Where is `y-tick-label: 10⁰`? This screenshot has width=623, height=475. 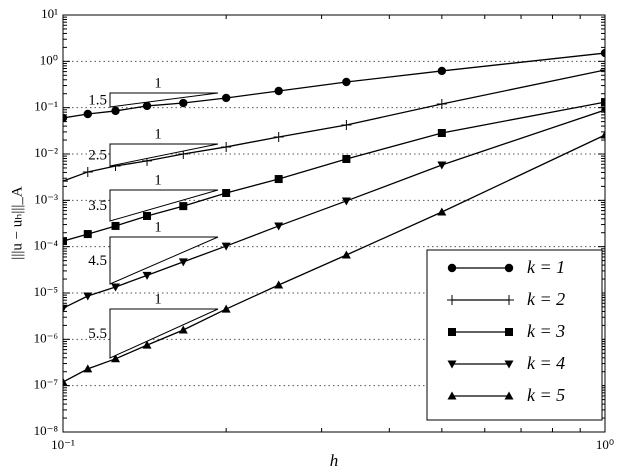
y-tick-label: 10⁰ is located at coordinates (49, 59).